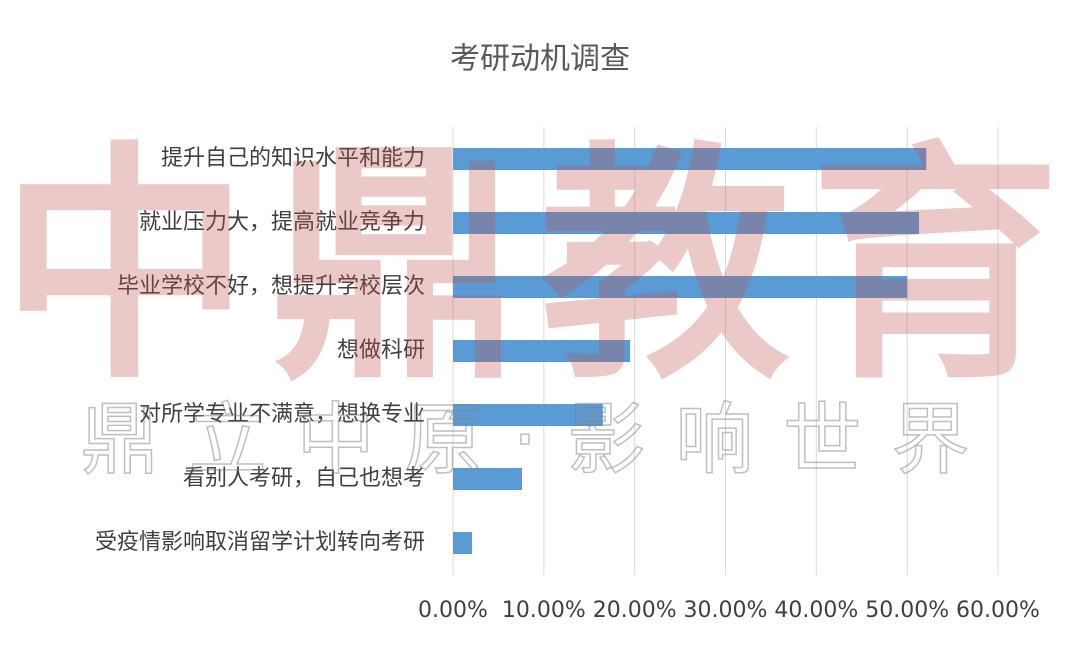  I want to click on x-tick-label: 60.00%, so click(998, 610).